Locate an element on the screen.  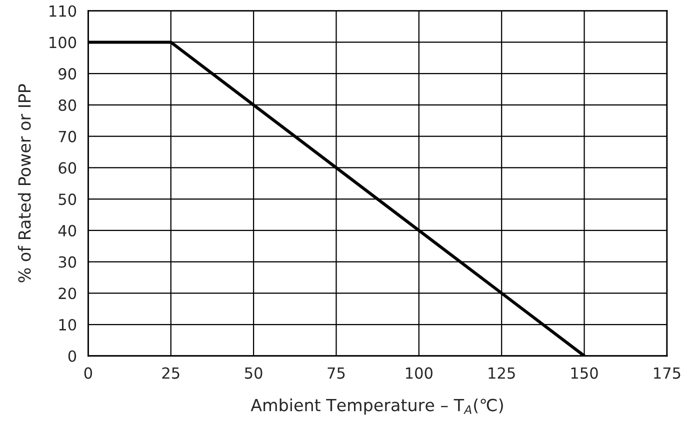
x-tick-label: 125 is located at coordinates (501, 373).